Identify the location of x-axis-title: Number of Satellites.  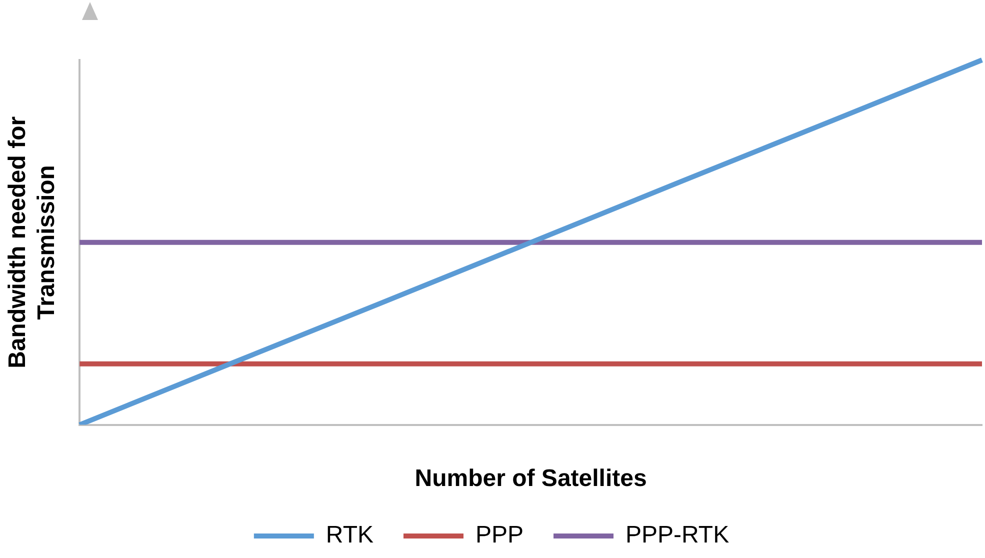
(530, 478).